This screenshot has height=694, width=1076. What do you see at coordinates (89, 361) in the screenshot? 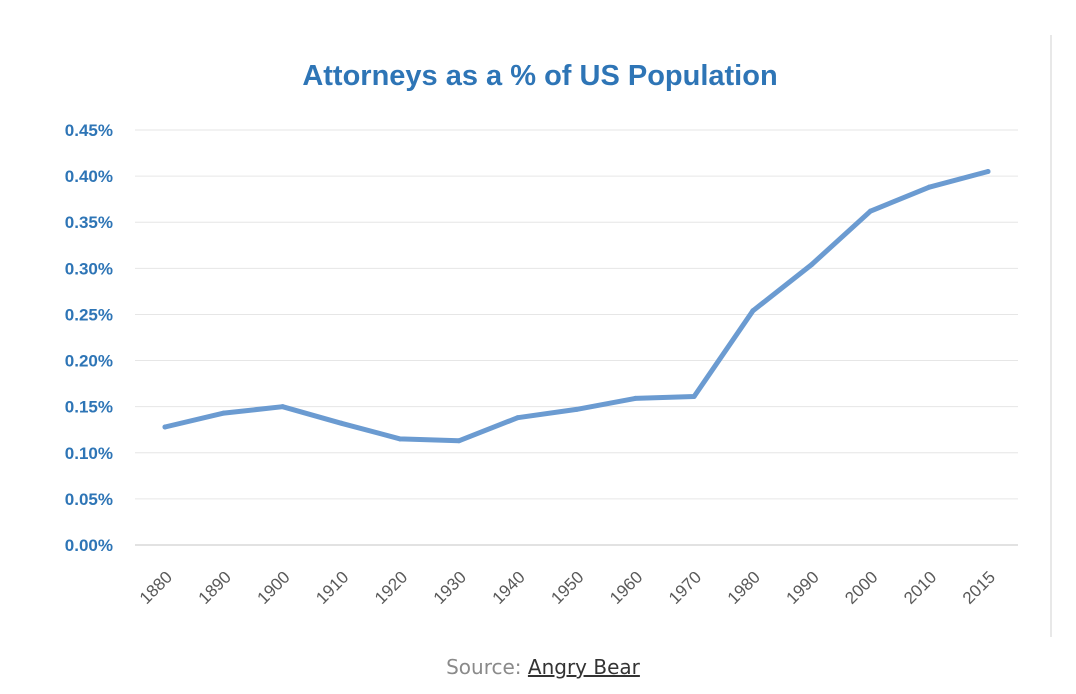
I see `y-tick-label: 0.20%` at bounding box center [89, 361].